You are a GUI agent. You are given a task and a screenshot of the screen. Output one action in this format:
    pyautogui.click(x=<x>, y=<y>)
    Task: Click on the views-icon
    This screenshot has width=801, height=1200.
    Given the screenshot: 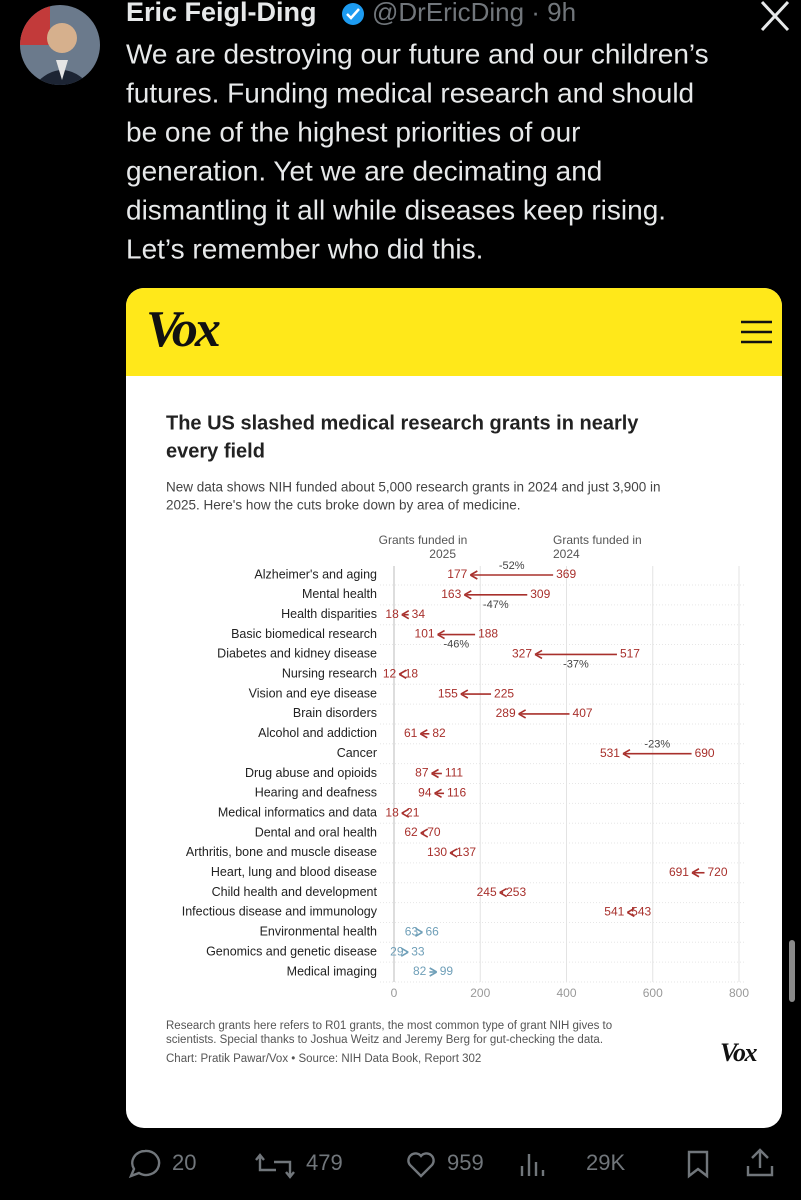 What is the action you would take?
    pyautogui.click(x=532, y=1165)
    